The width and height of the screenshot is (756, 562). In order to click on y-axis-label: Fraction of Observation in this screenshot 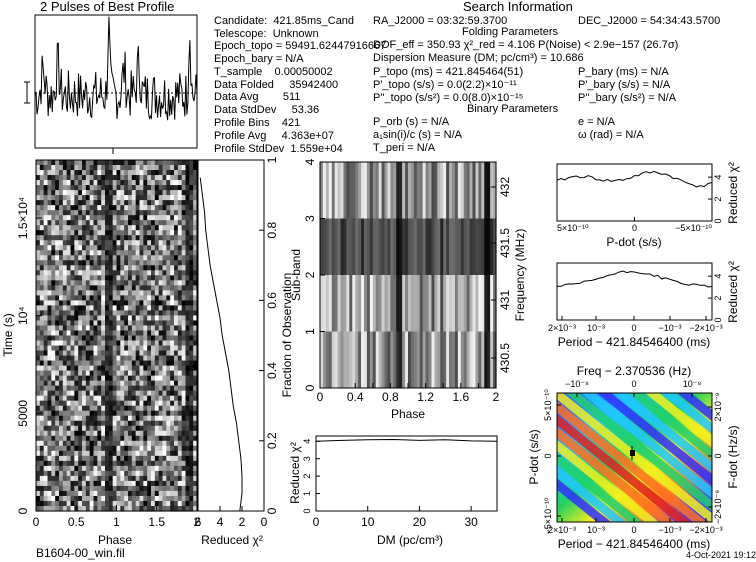, I will do `click(287, 335)`.